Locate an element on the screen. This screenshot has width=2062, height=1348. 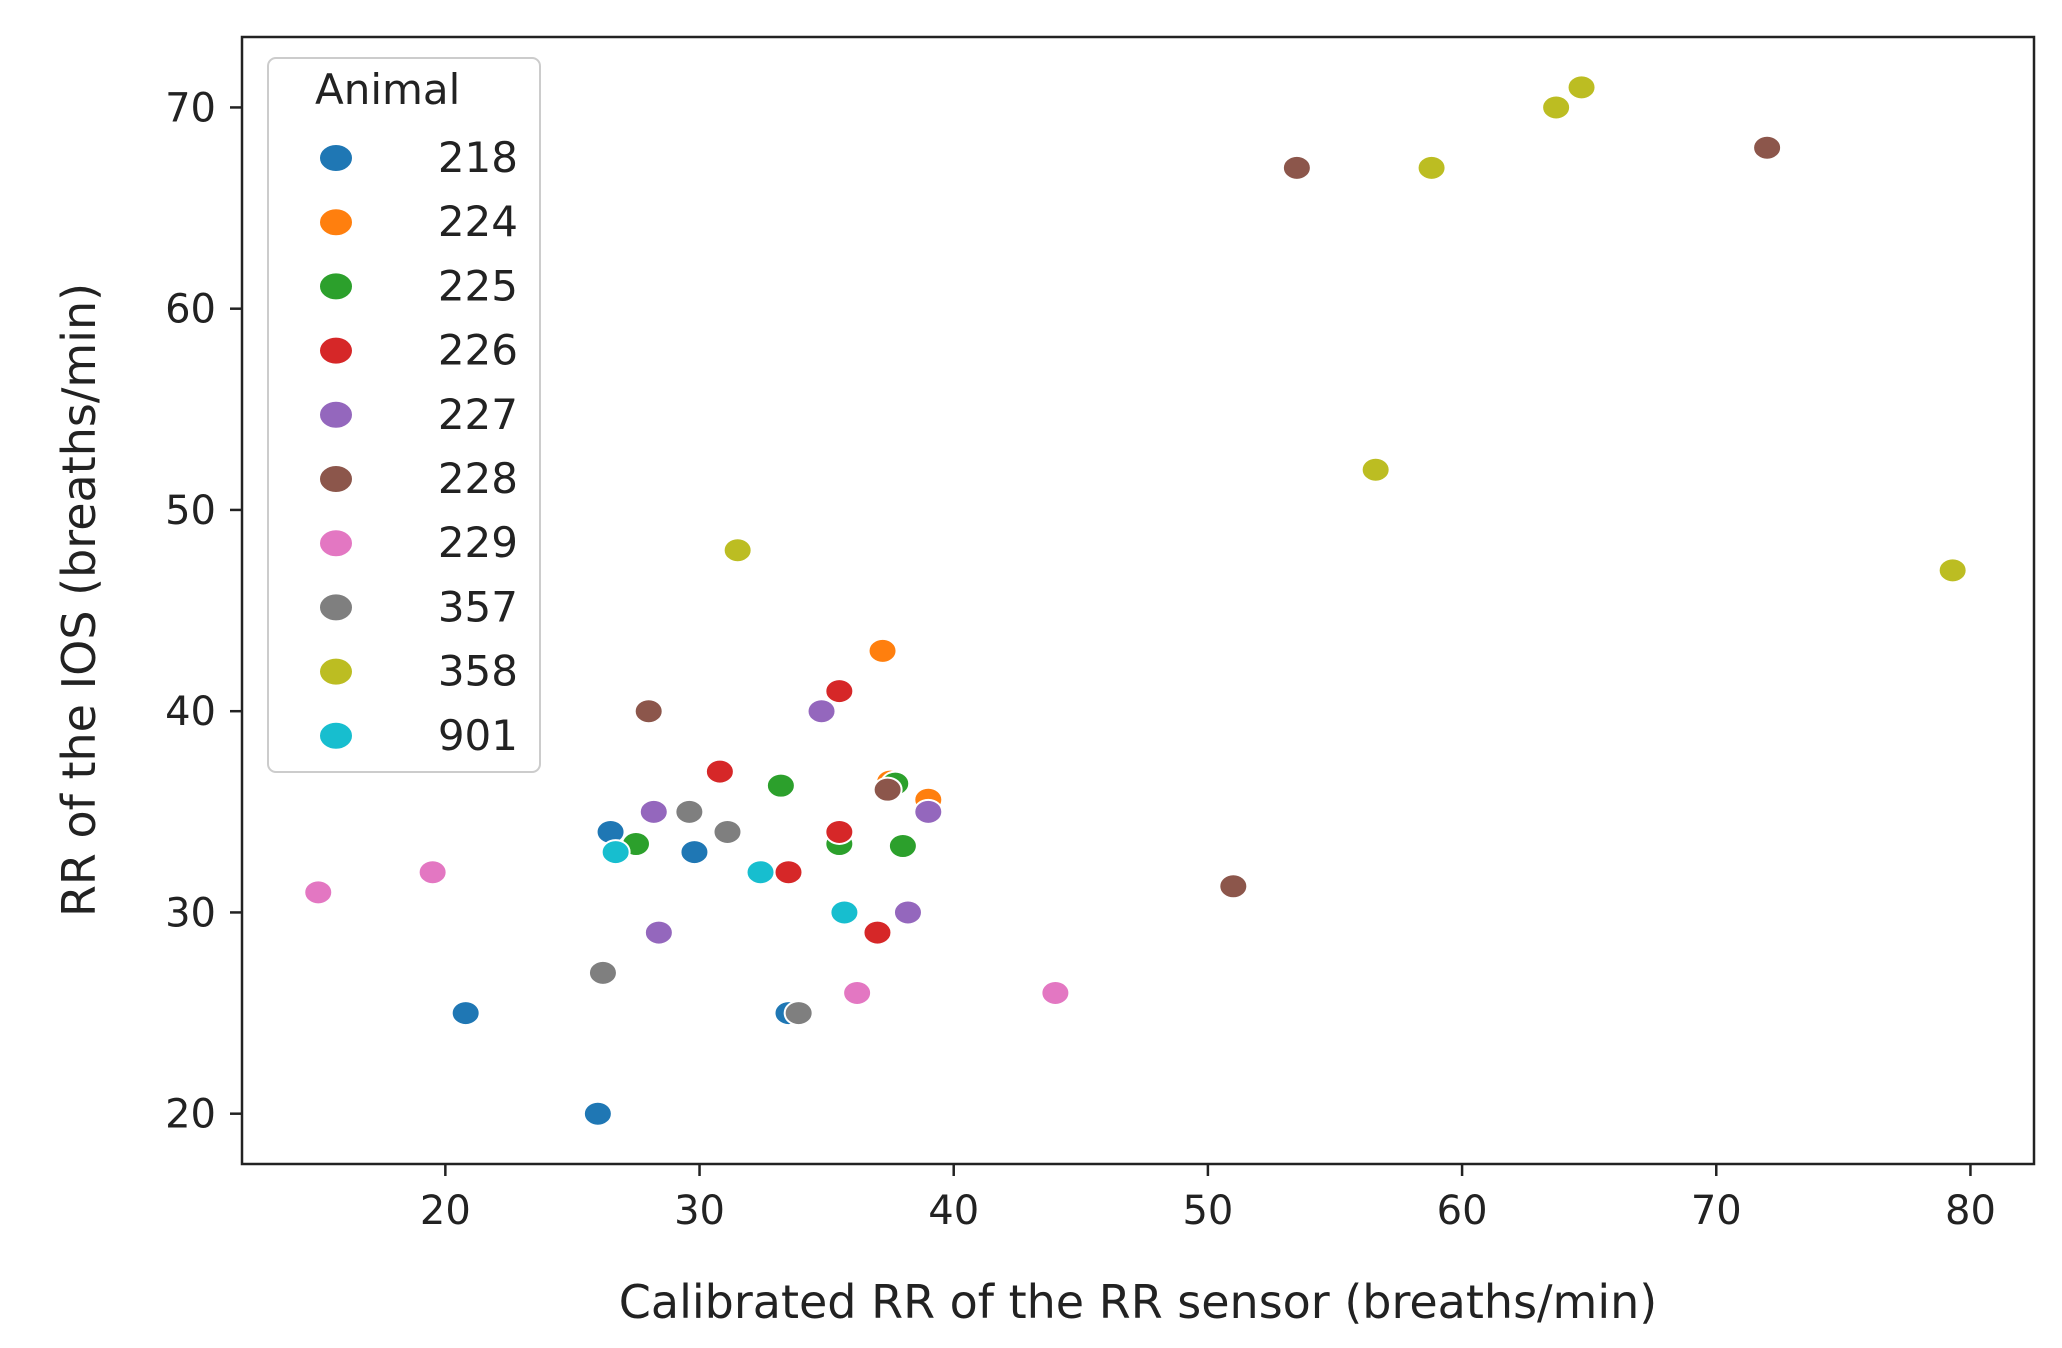
legend-items: 218 224 225 226 227 228 229 357 358 901 is located at coordinates (418, 446).